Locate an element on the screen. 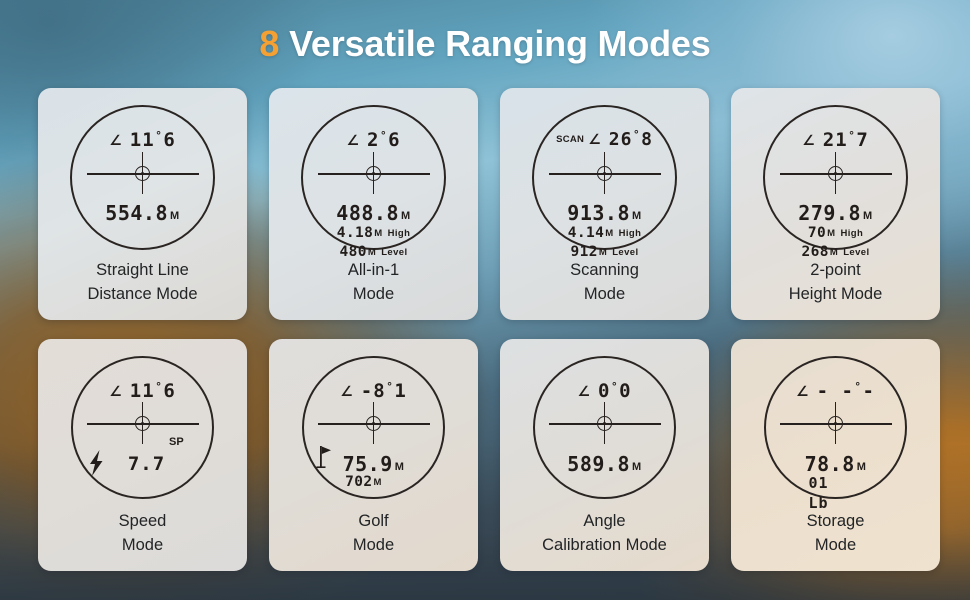 This screenshot has width=970, height=600. lcd-sub-row-level: 480 M Level is located at coordinates (373, 252).